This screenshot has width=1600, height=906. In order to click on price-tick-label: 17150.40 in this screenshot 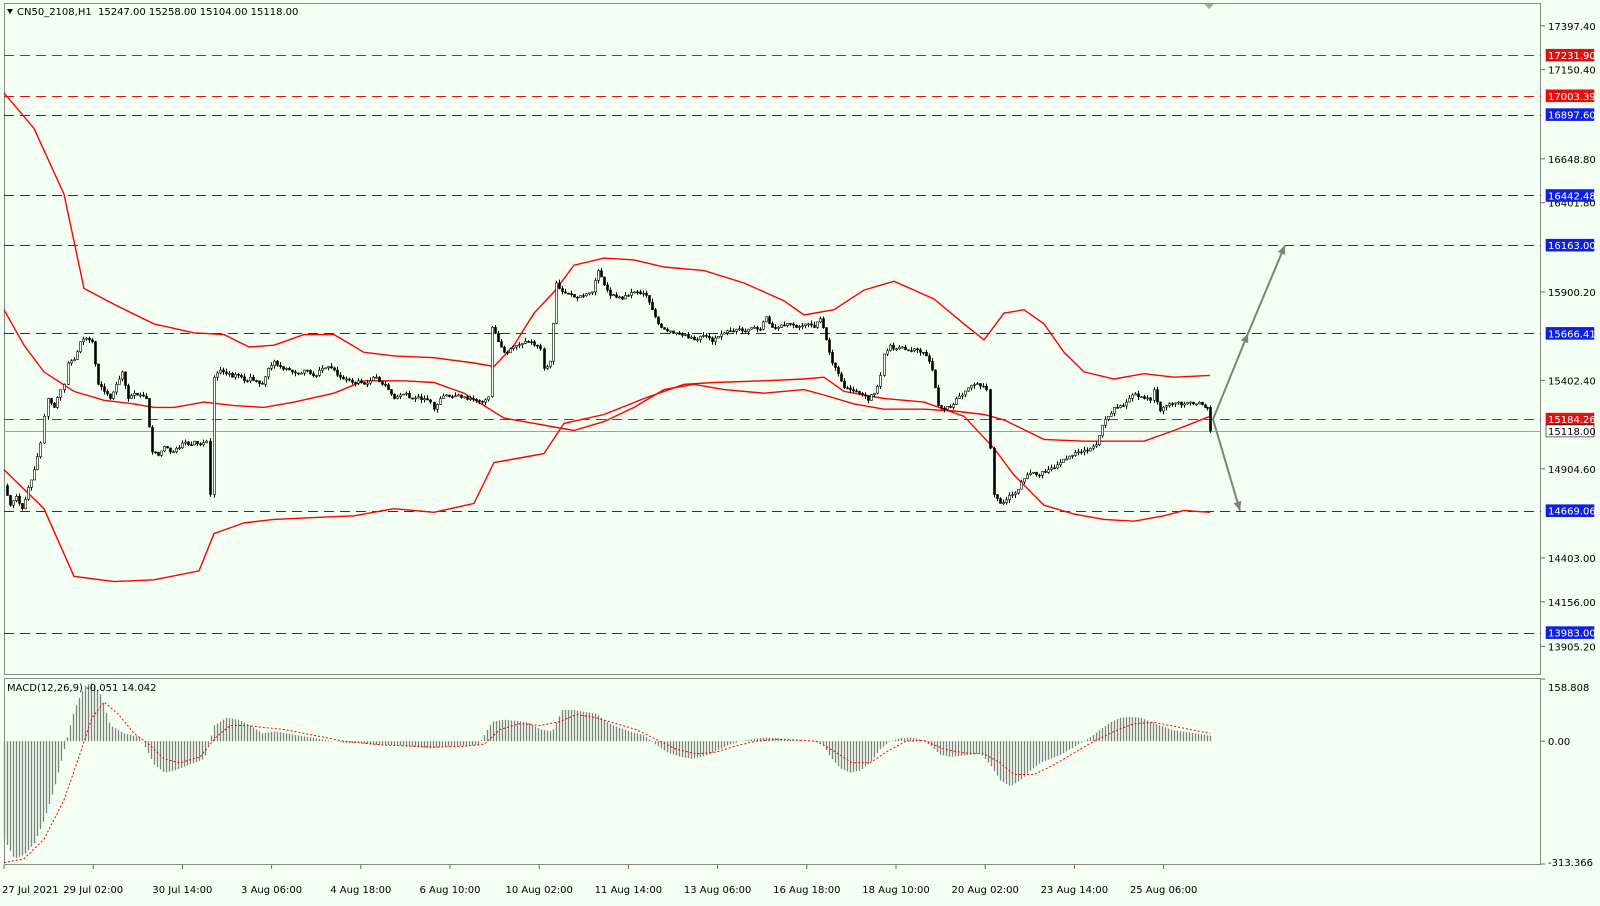, I will do `click(1572, 71)`.